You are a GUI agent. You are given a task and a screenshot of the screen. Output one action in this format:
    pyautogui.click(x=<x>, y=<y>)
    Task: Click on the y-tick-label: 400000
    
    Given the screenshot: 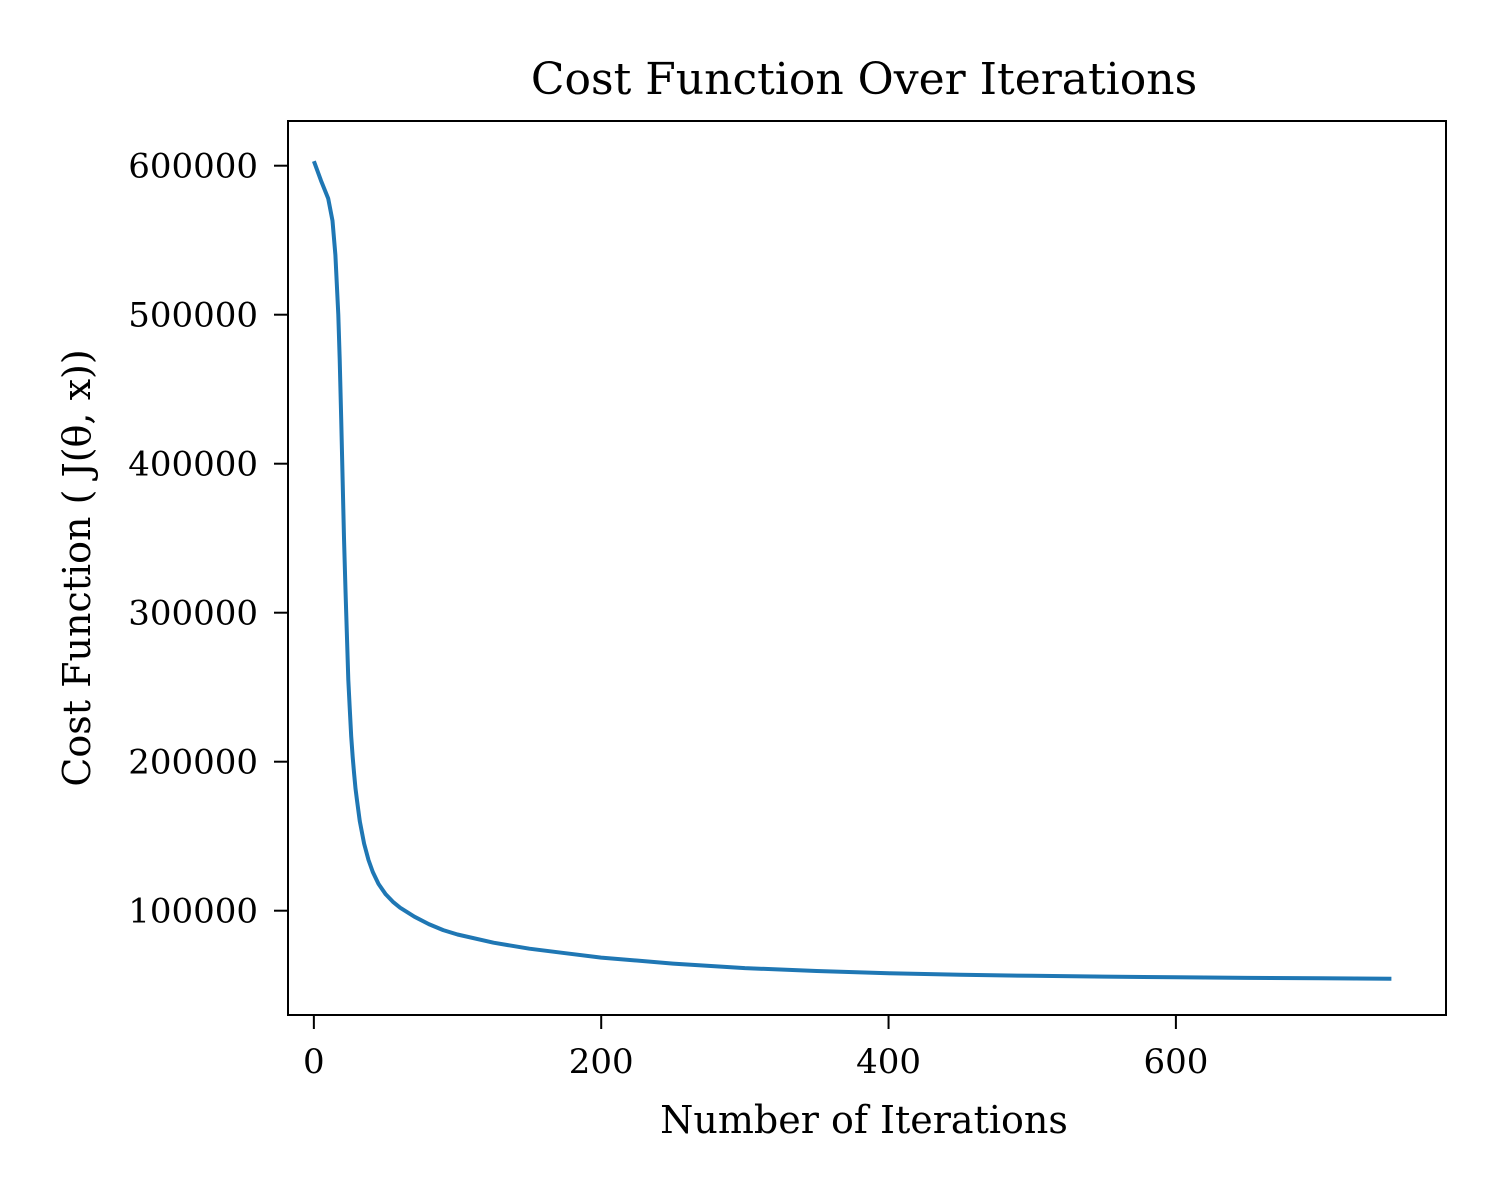 What is the action you would take?
    pyautogui.click(x=193, y=465)
    